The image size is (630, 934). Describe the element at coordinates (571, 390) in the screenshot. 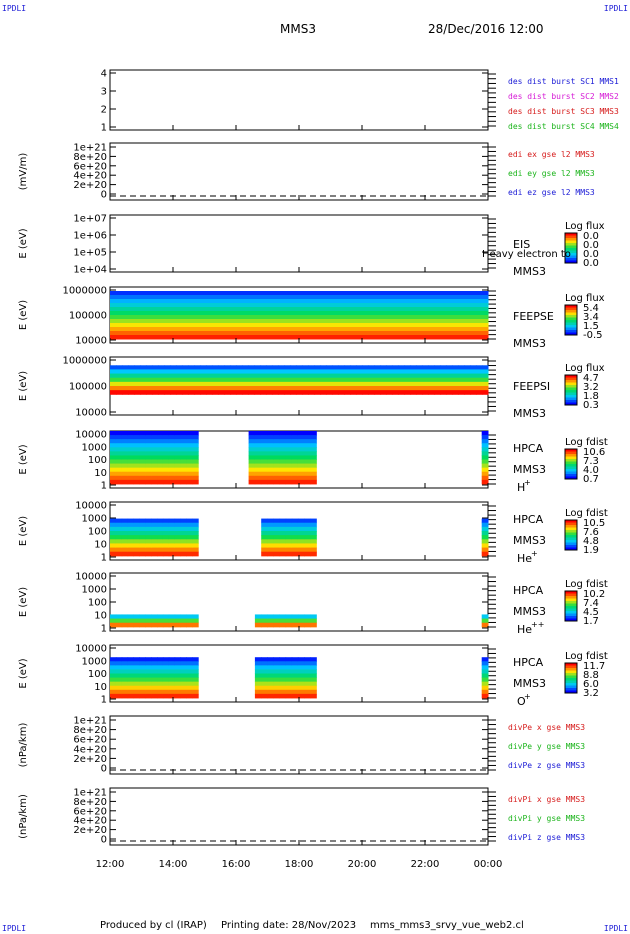

I see `colorbar-frame` at that location.